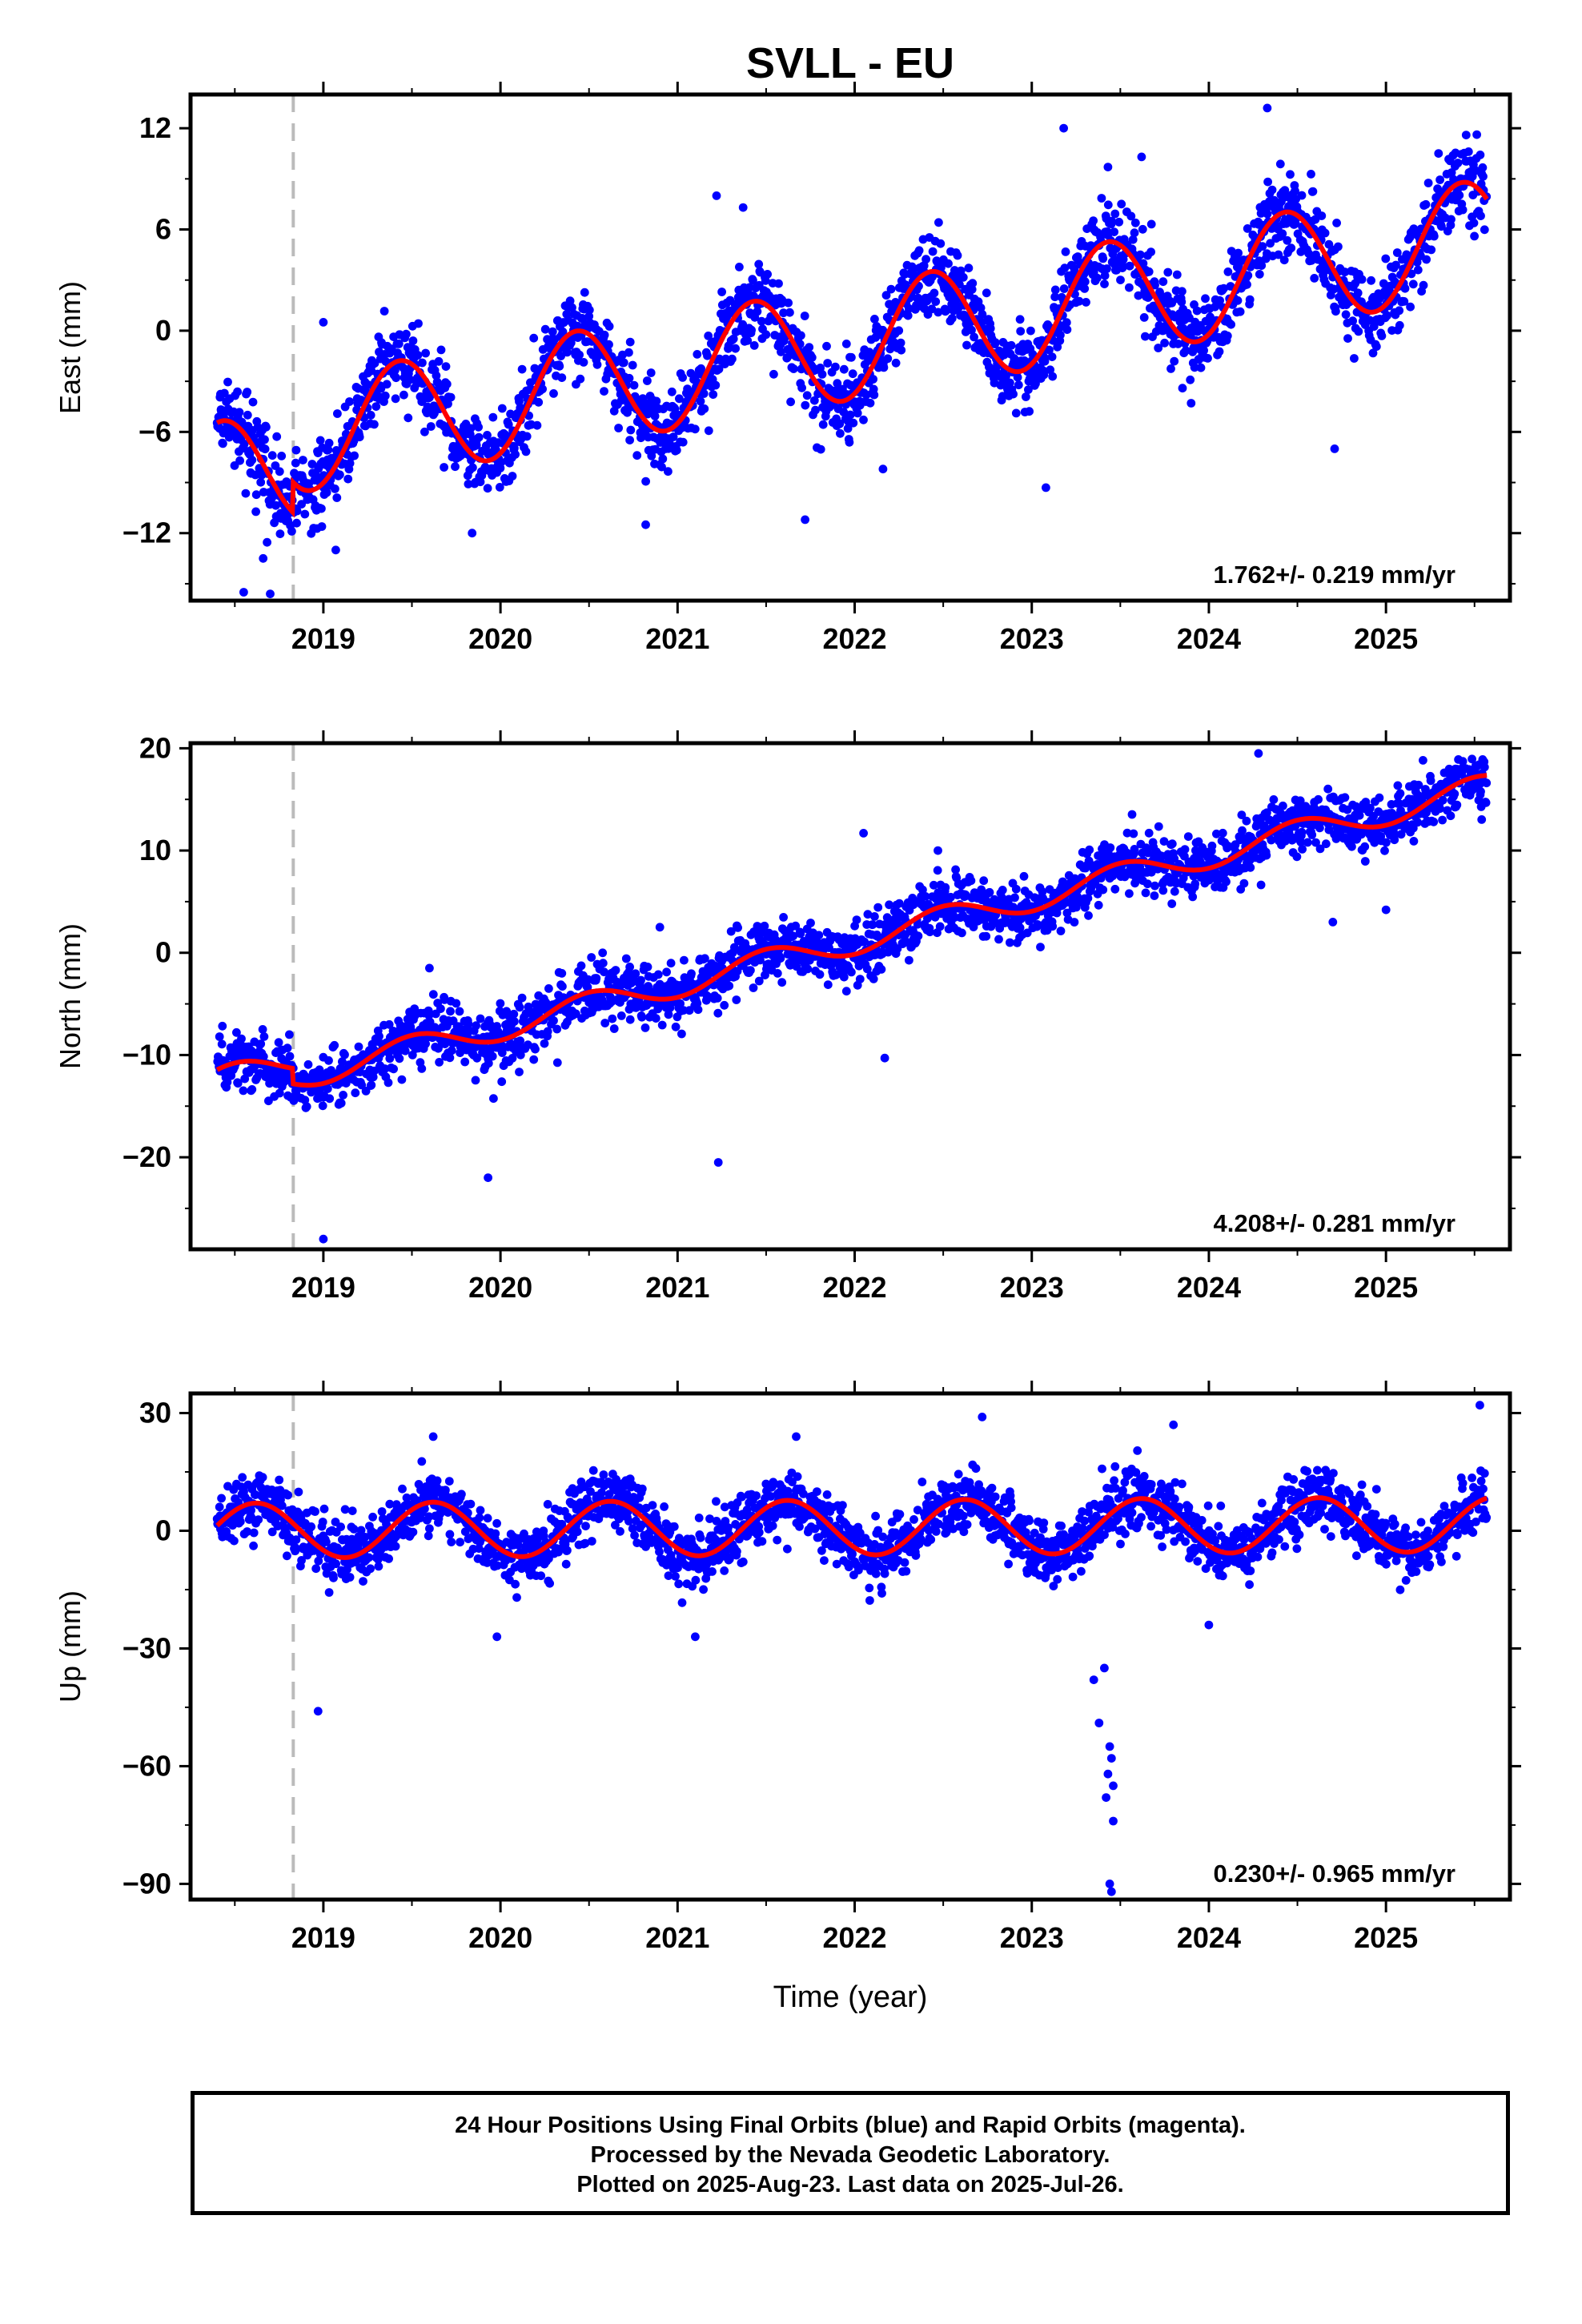 The image size is (1582, 2324). Describe the element at coordinates (677, 638) in the screenshot. I see `x-tick-label: 2021` at that location.